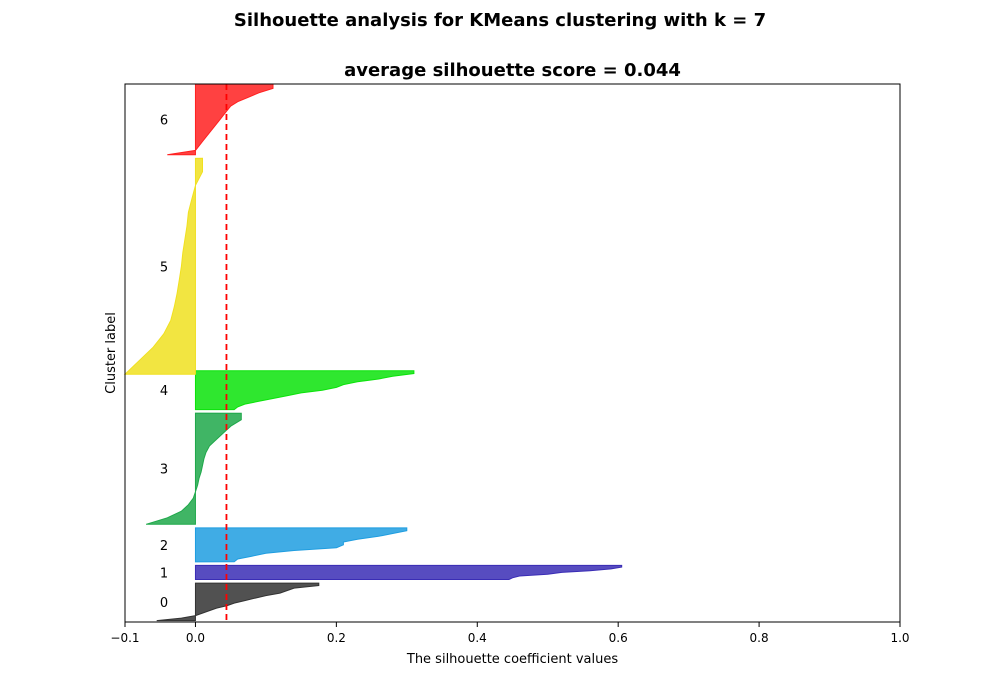 The width and height of the screenshot is (1000, 700). What do you see at coordinates (164, 120) in the screenshot?
I see `cluster-6-label: 6` at bounding box center [164, 120].